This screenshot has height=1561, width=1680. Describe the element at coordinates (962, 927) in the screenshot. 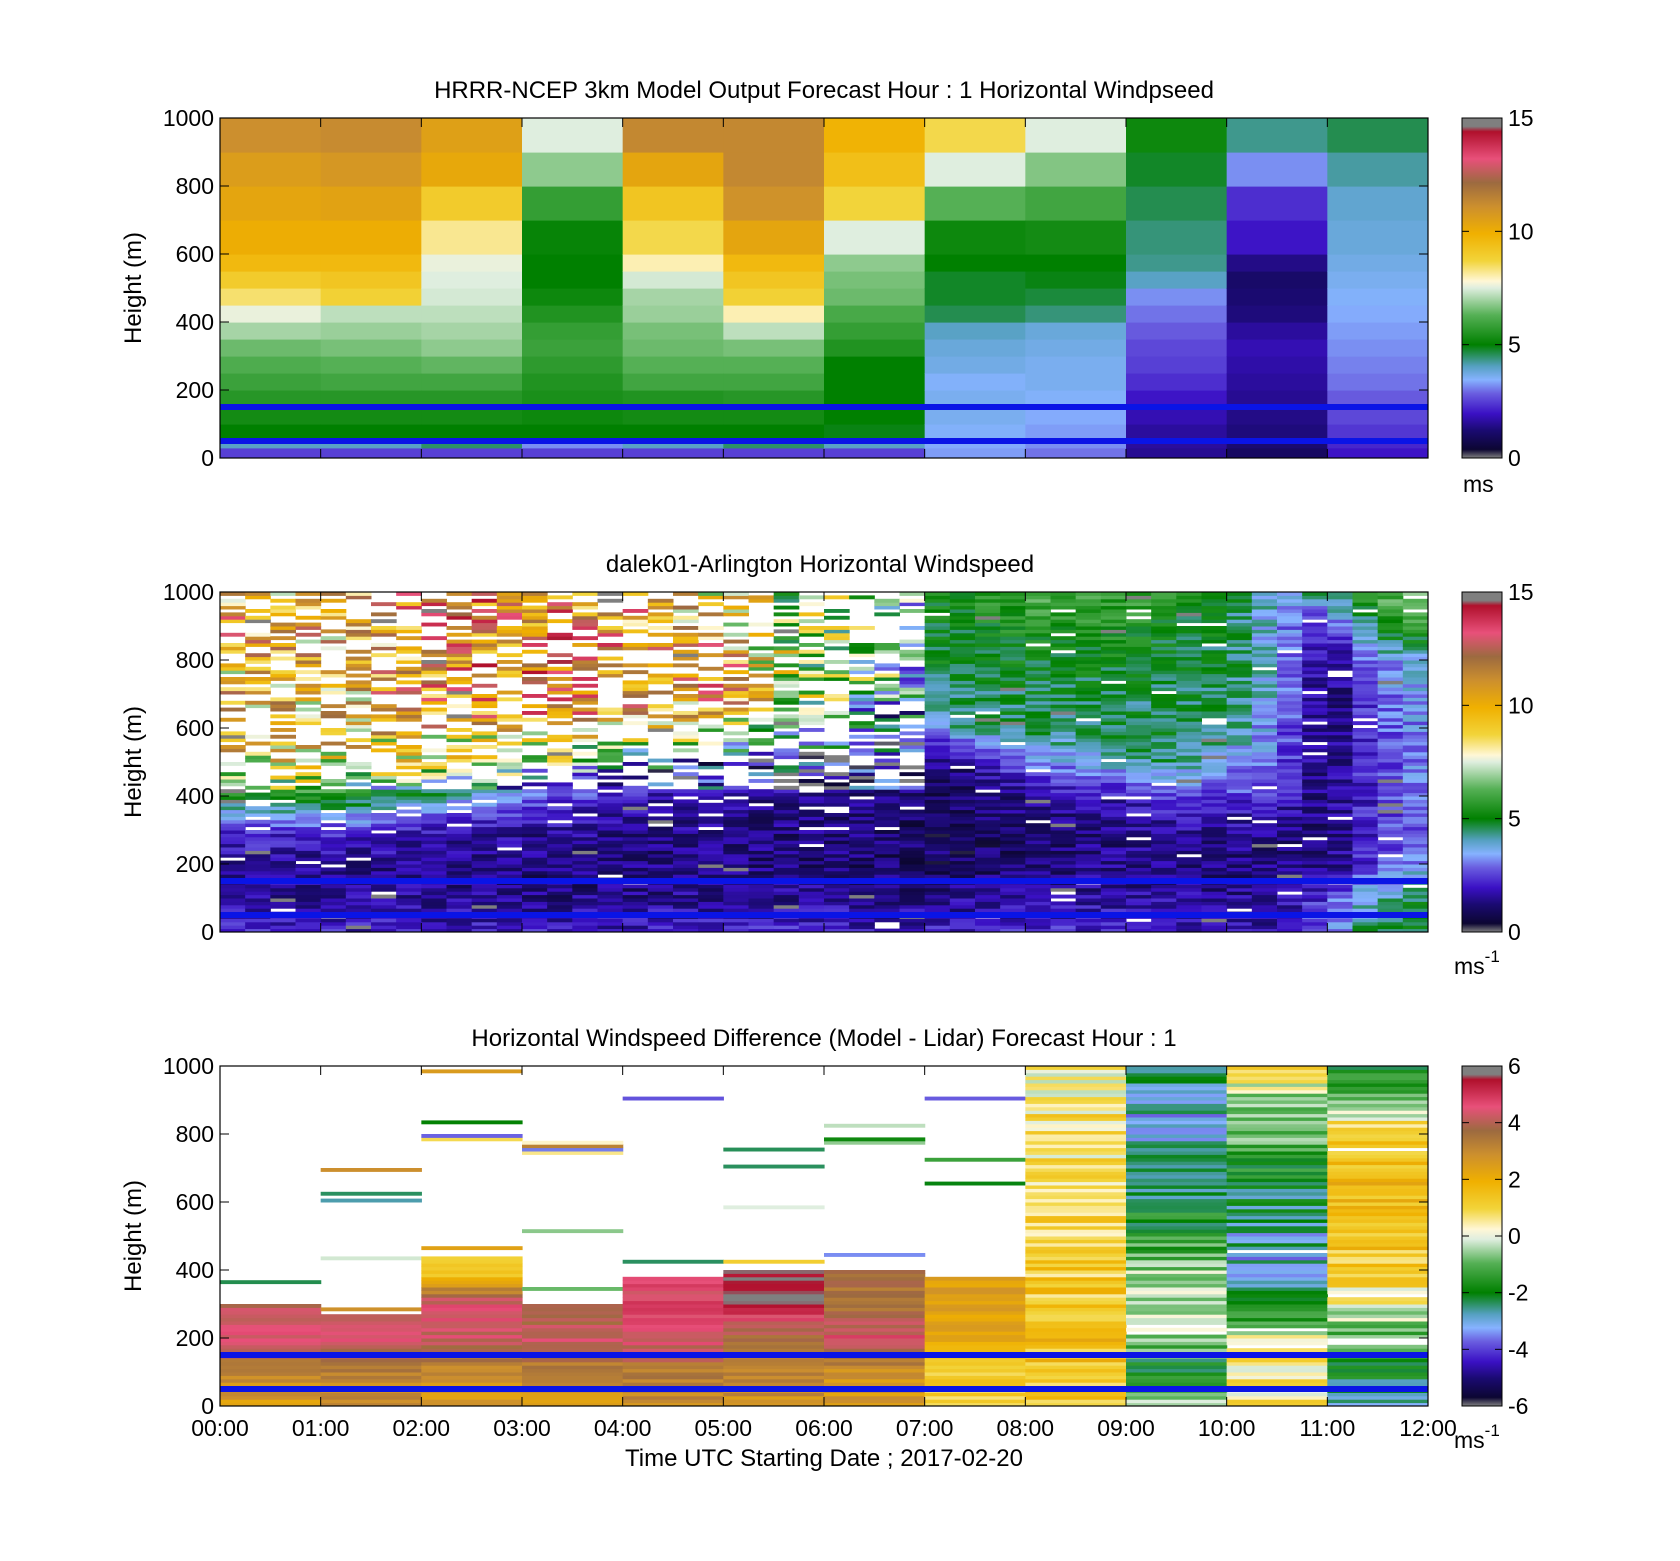

I see `heatmap-cell-2088` at that location.